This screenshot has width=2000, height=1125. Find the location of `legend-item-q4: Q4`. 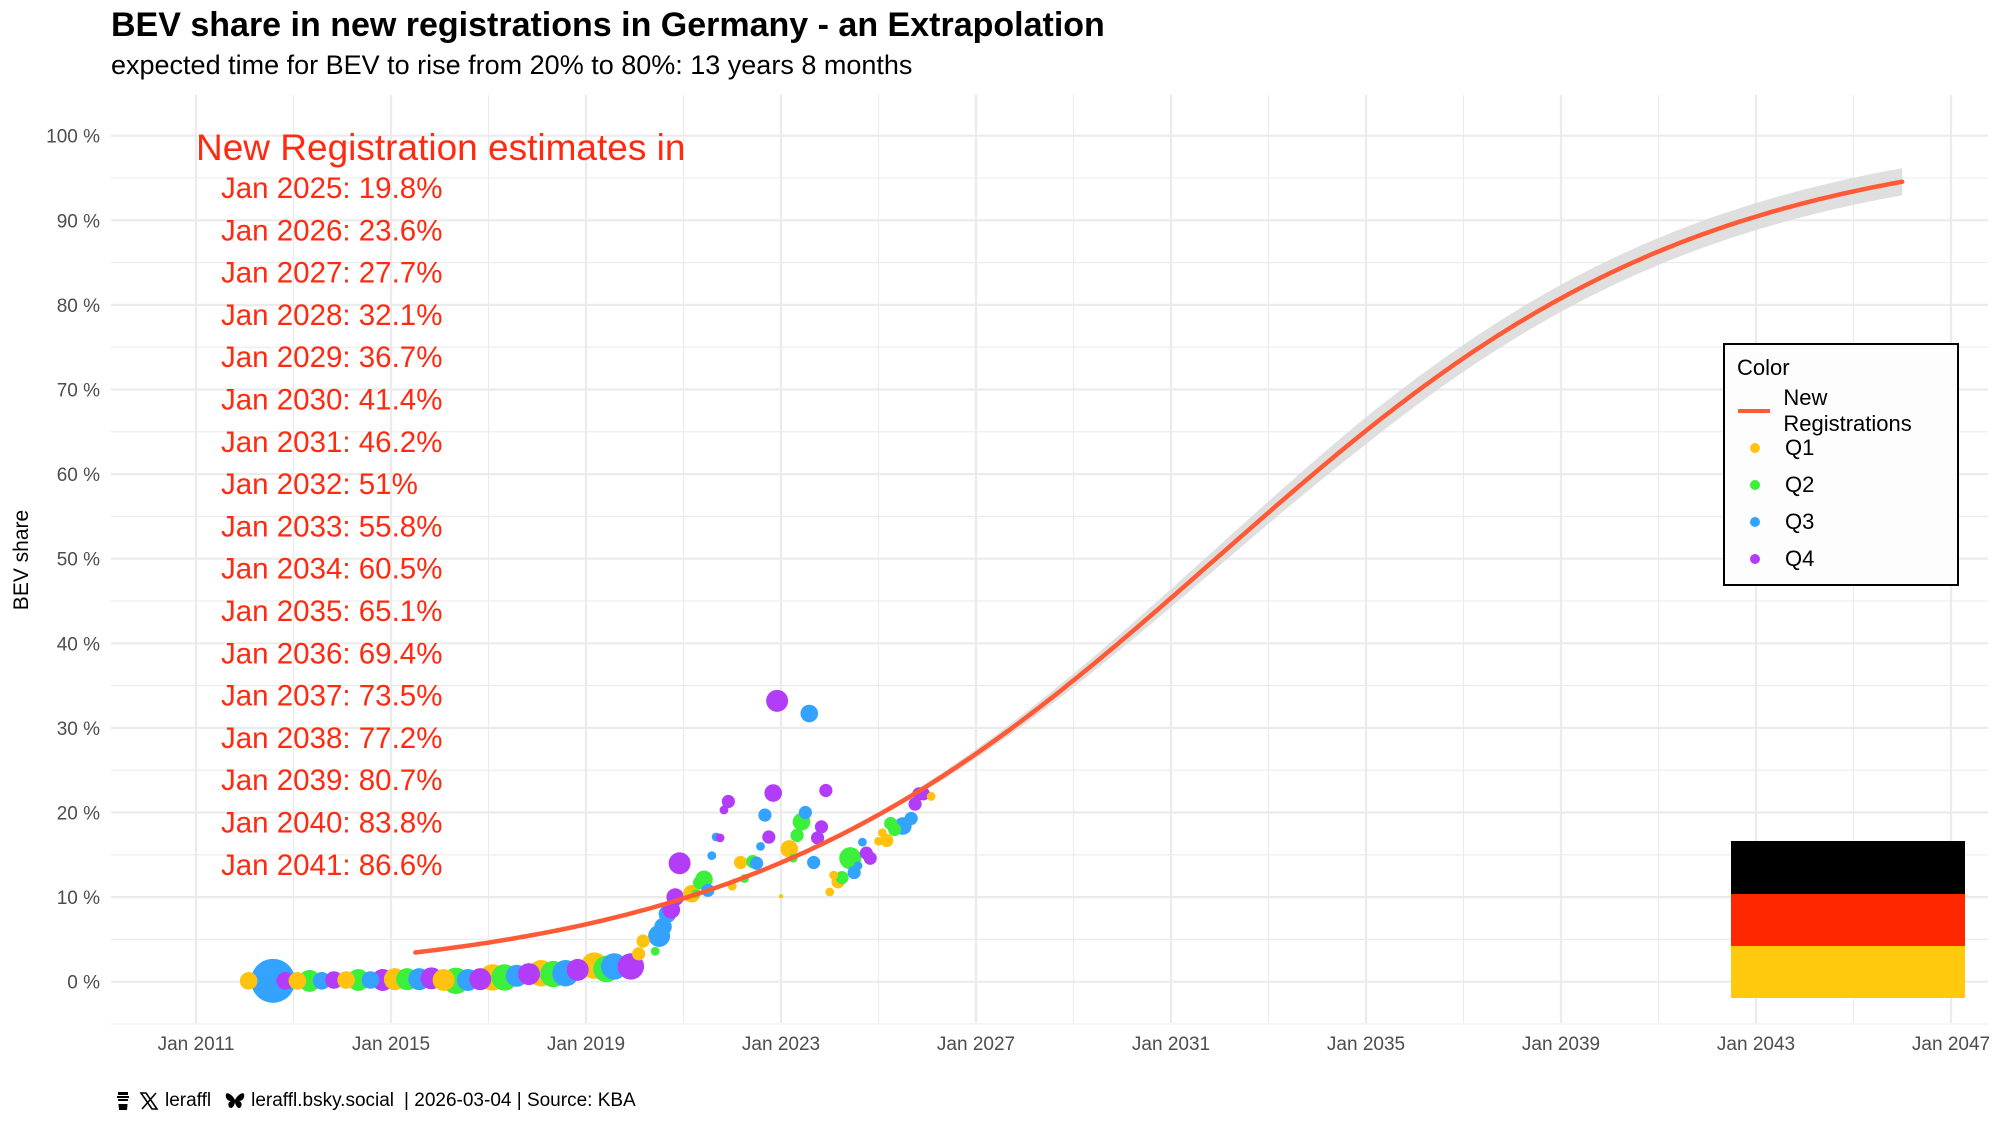

legend-item-q4: Q4 is located at coordinates (1841, 559).